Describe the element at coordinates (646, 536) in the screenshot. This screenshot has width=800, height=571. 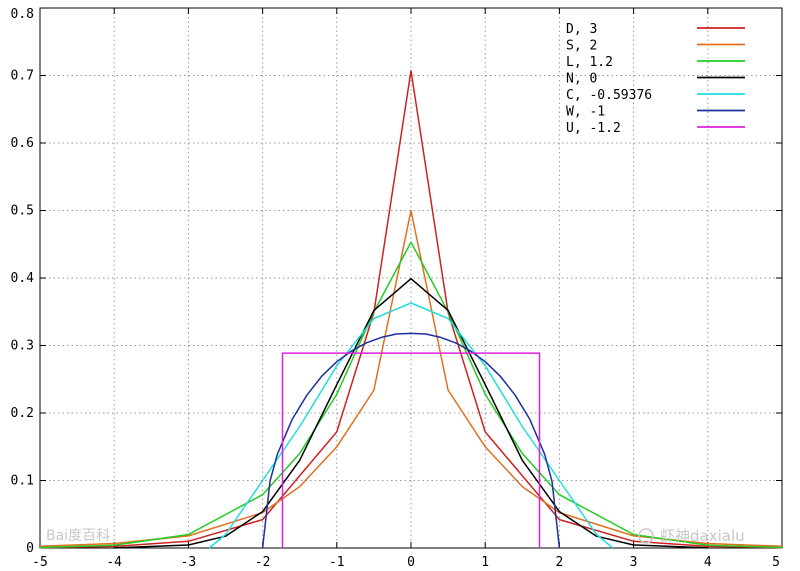
I see `wechat-icon` at that location.